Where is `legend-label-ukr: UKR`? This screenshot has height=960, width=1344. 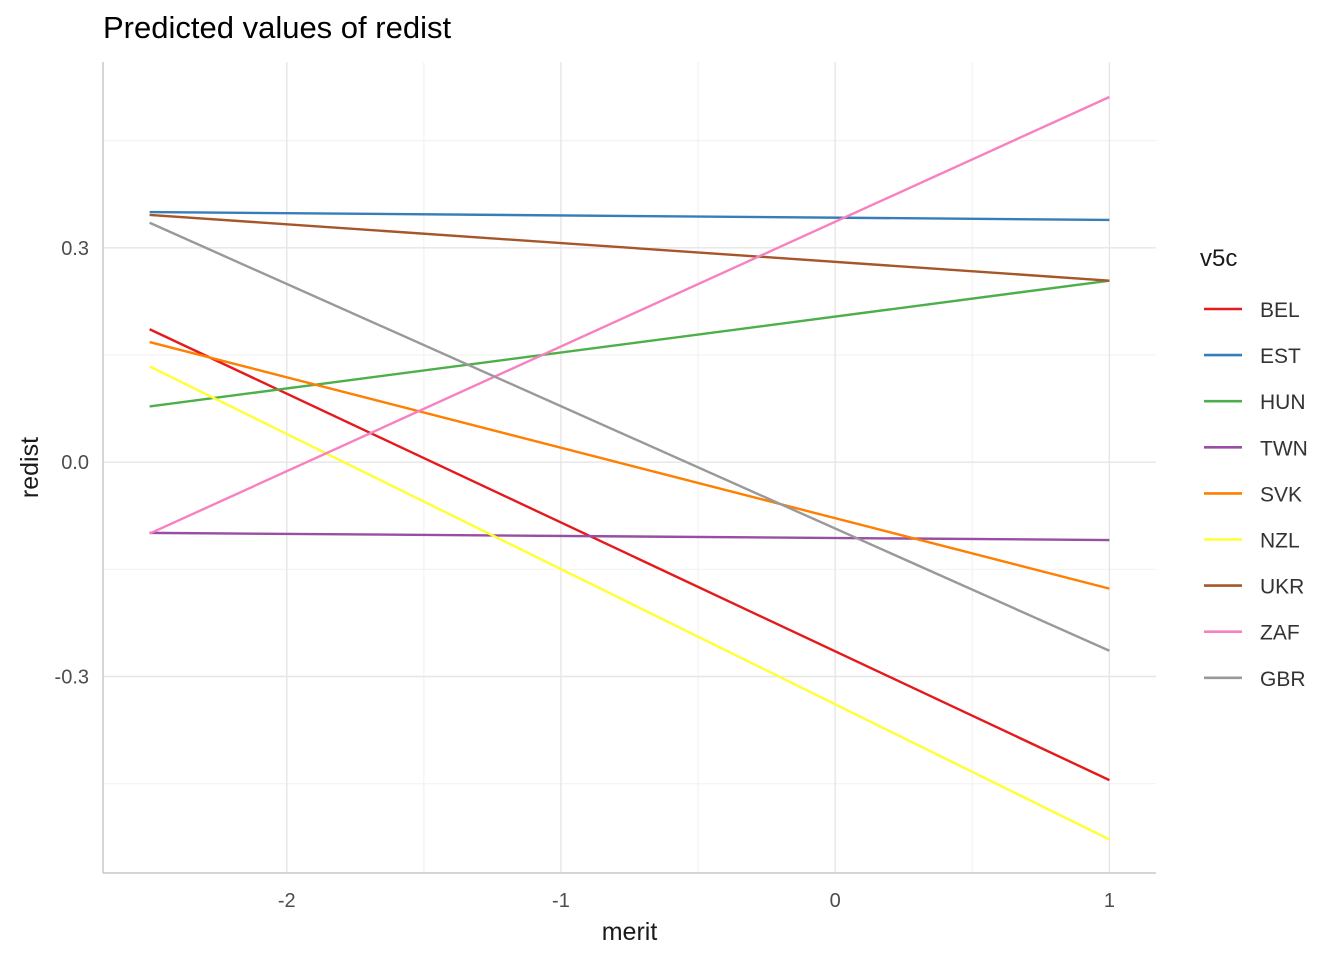 legend-label-ukr: UKR is located at coordinates (1282, 587).